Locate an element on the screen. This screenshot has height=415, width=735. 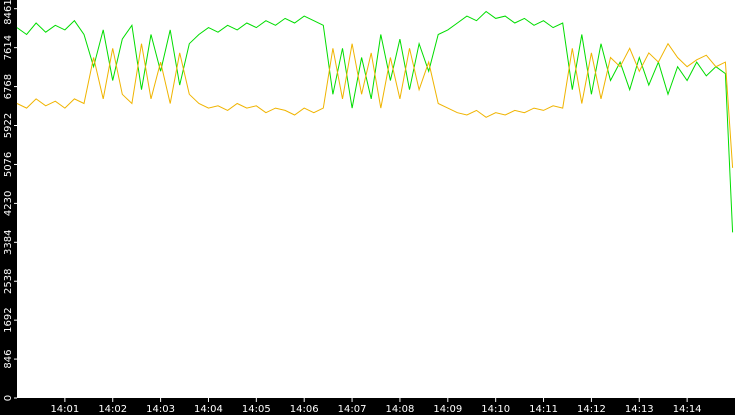
x-tick-label: 14:14 is located at coordinates (687, 409).